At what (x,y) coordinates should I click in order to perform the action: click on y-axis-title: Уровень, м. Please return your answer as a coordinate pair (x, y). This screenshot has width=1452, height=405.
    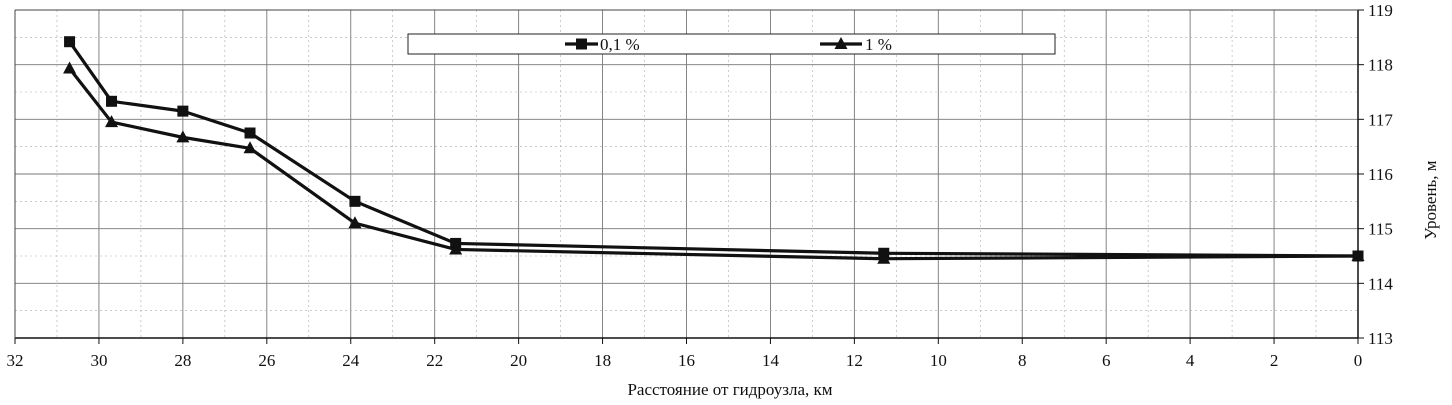
    Looking at the image, I should click on (1430, 199).